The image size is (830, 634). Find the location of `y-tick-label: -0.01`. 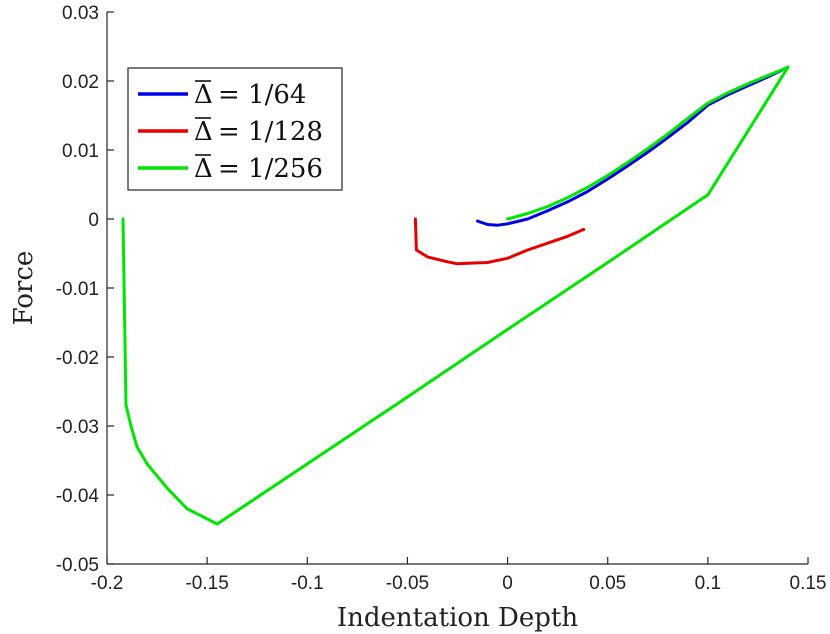

y-tick-label: -0.01 is located at coordinates (77, 289).